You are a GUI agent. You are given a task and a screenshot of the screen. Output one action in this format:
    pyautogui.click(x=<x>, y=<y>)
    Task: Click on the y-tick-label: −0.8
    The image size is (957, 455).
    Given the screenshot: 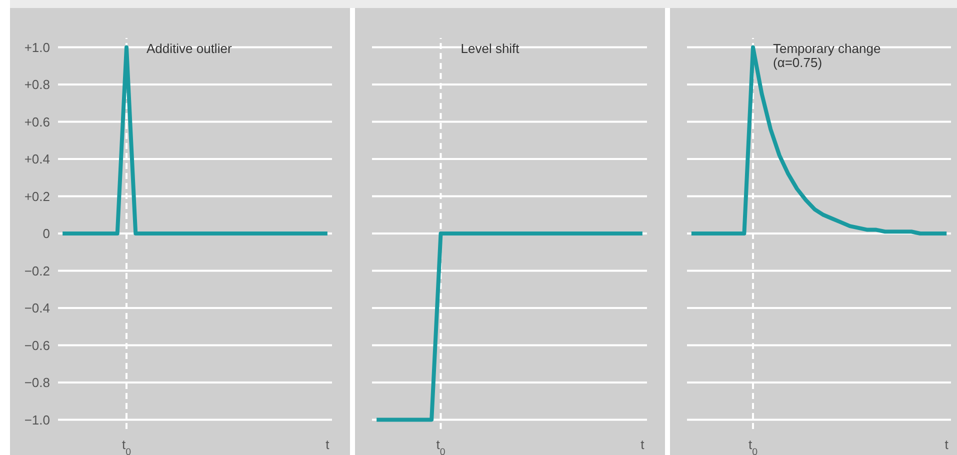 What is the action you would take?
    pyautogui.click(x=37, y=382)
    